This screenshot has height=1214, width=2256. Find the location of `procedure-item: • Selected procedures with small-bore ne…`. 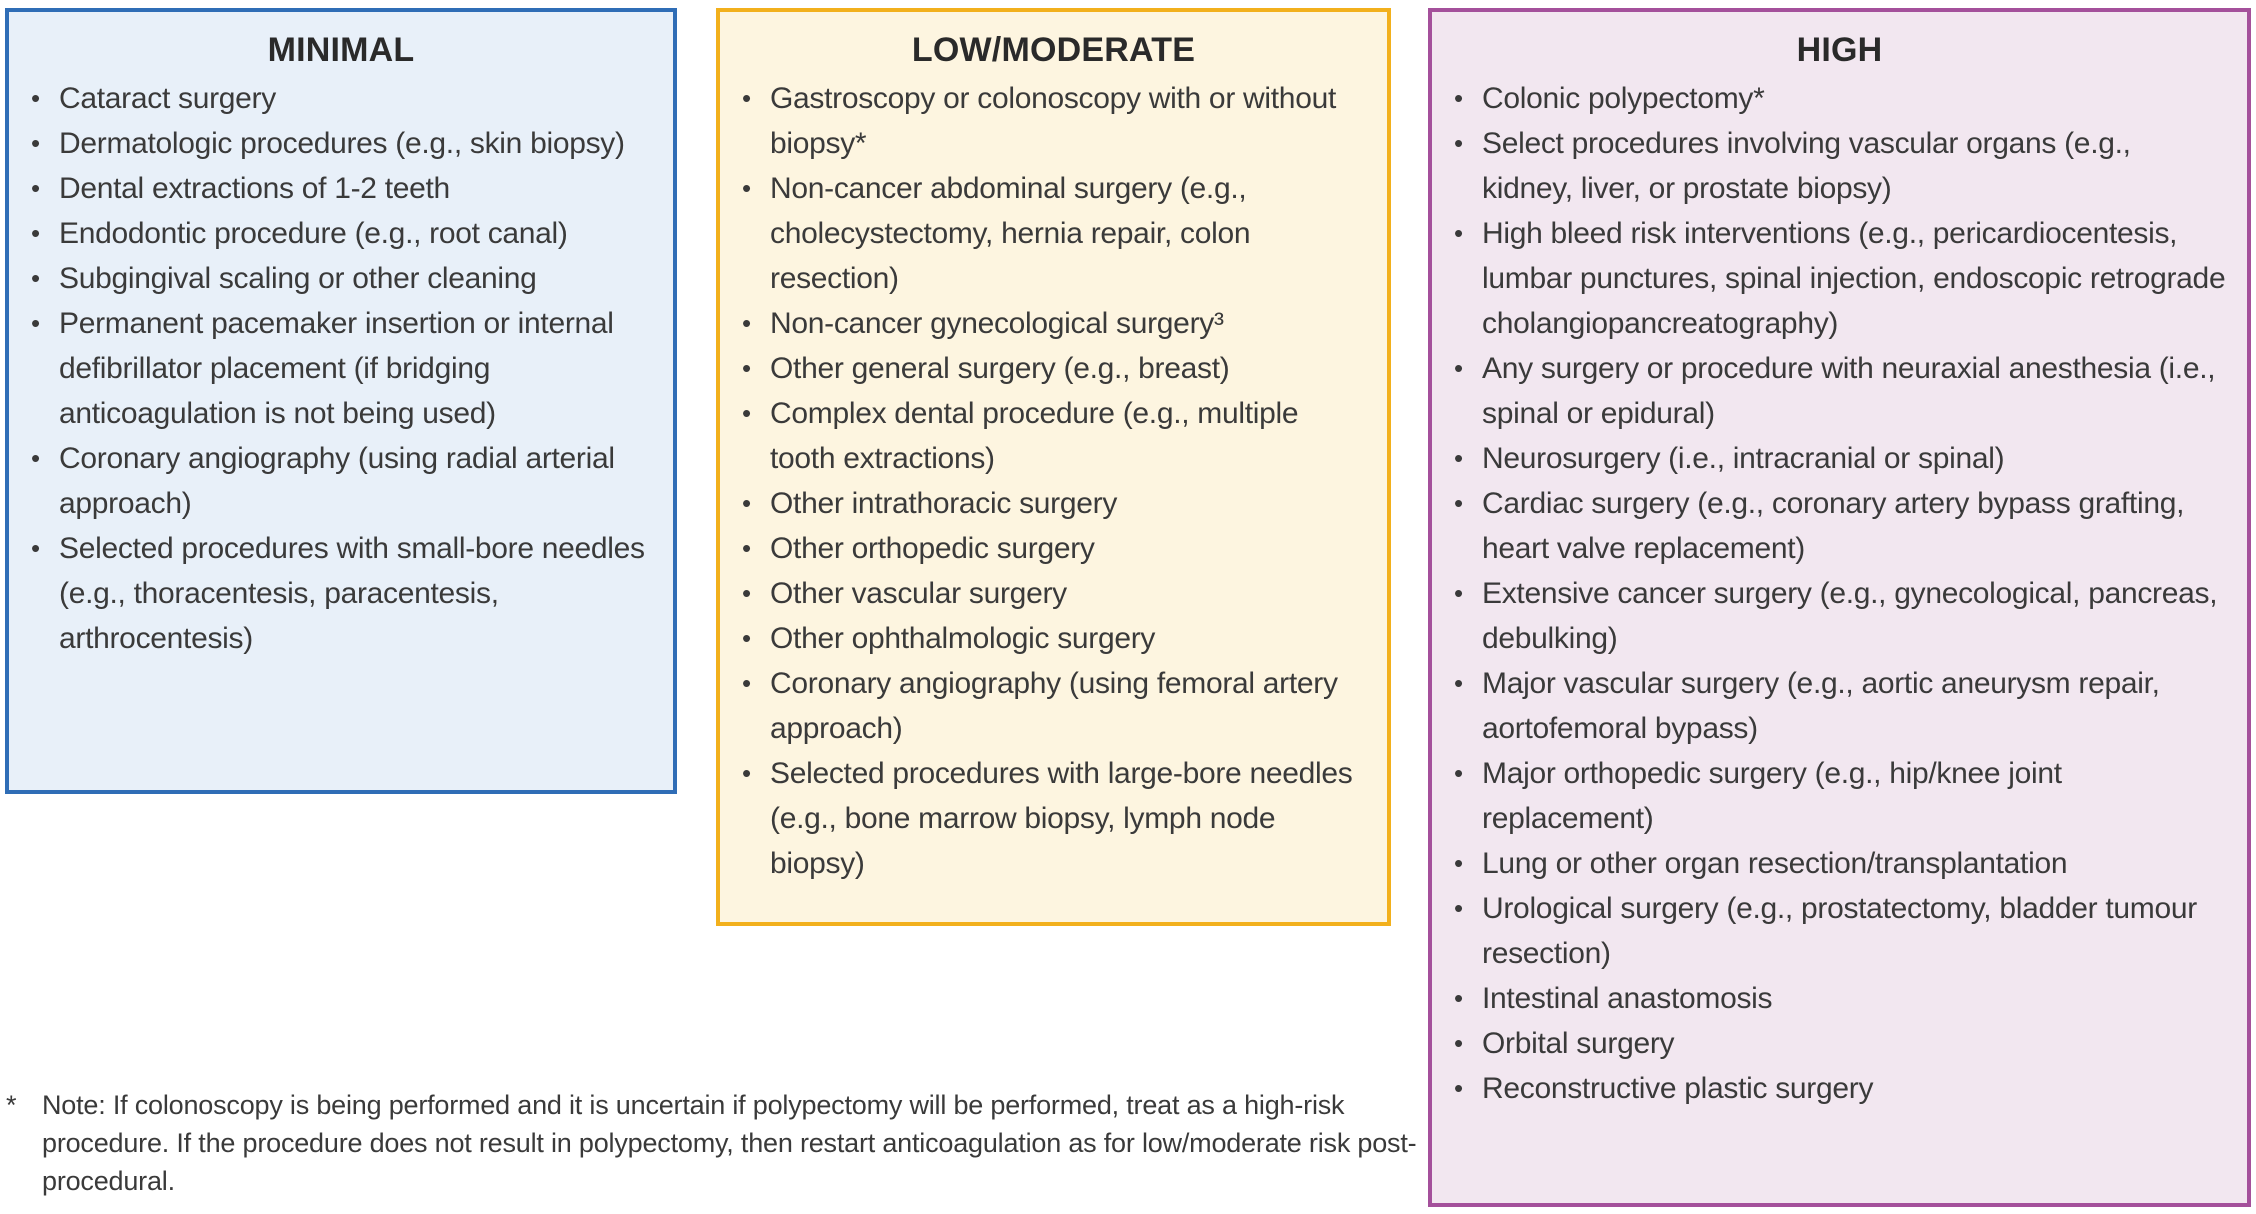

procedure-item: • Selected procedures with small-bore ne… is located at coordinates (340, 593).